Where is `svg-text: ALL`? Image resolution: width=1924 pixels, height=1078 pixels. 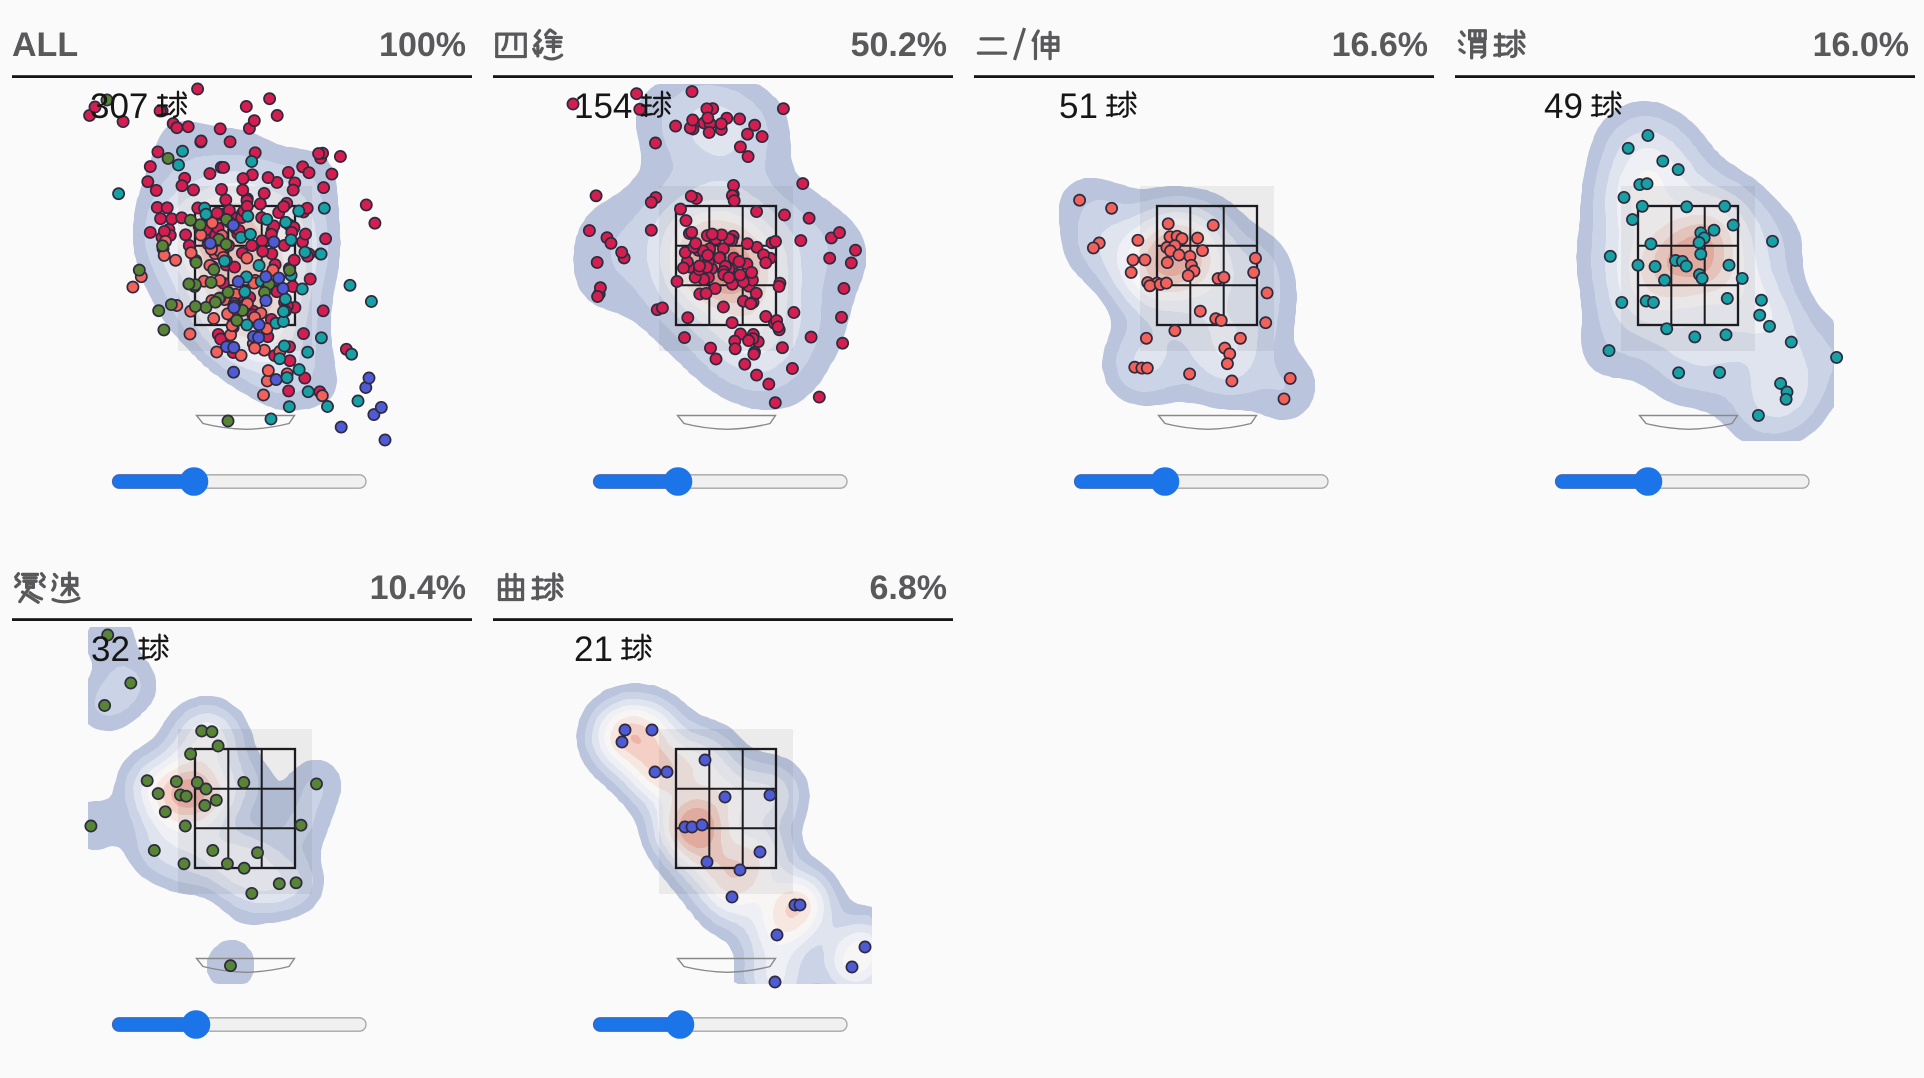 svg-text: ALL is located at coordinates (45, 45).